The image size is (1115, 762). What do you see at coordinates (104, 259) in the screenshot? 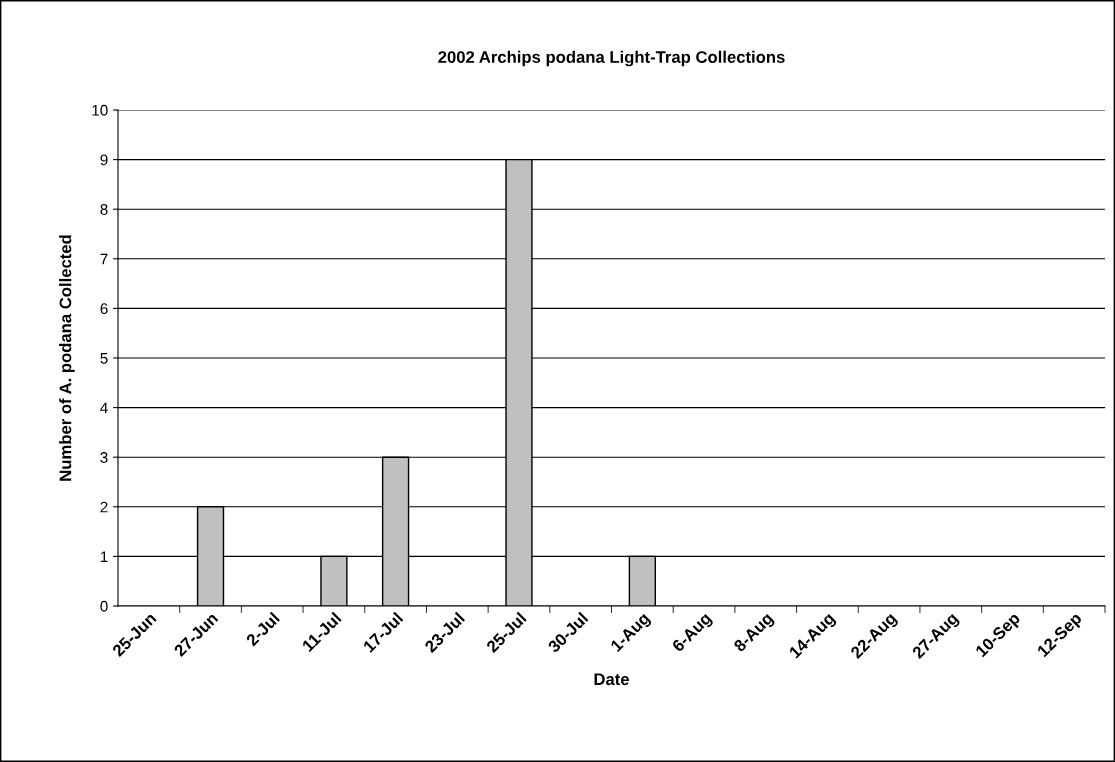
I see `y-tick-label: 7` at bounding box center [104, 259].